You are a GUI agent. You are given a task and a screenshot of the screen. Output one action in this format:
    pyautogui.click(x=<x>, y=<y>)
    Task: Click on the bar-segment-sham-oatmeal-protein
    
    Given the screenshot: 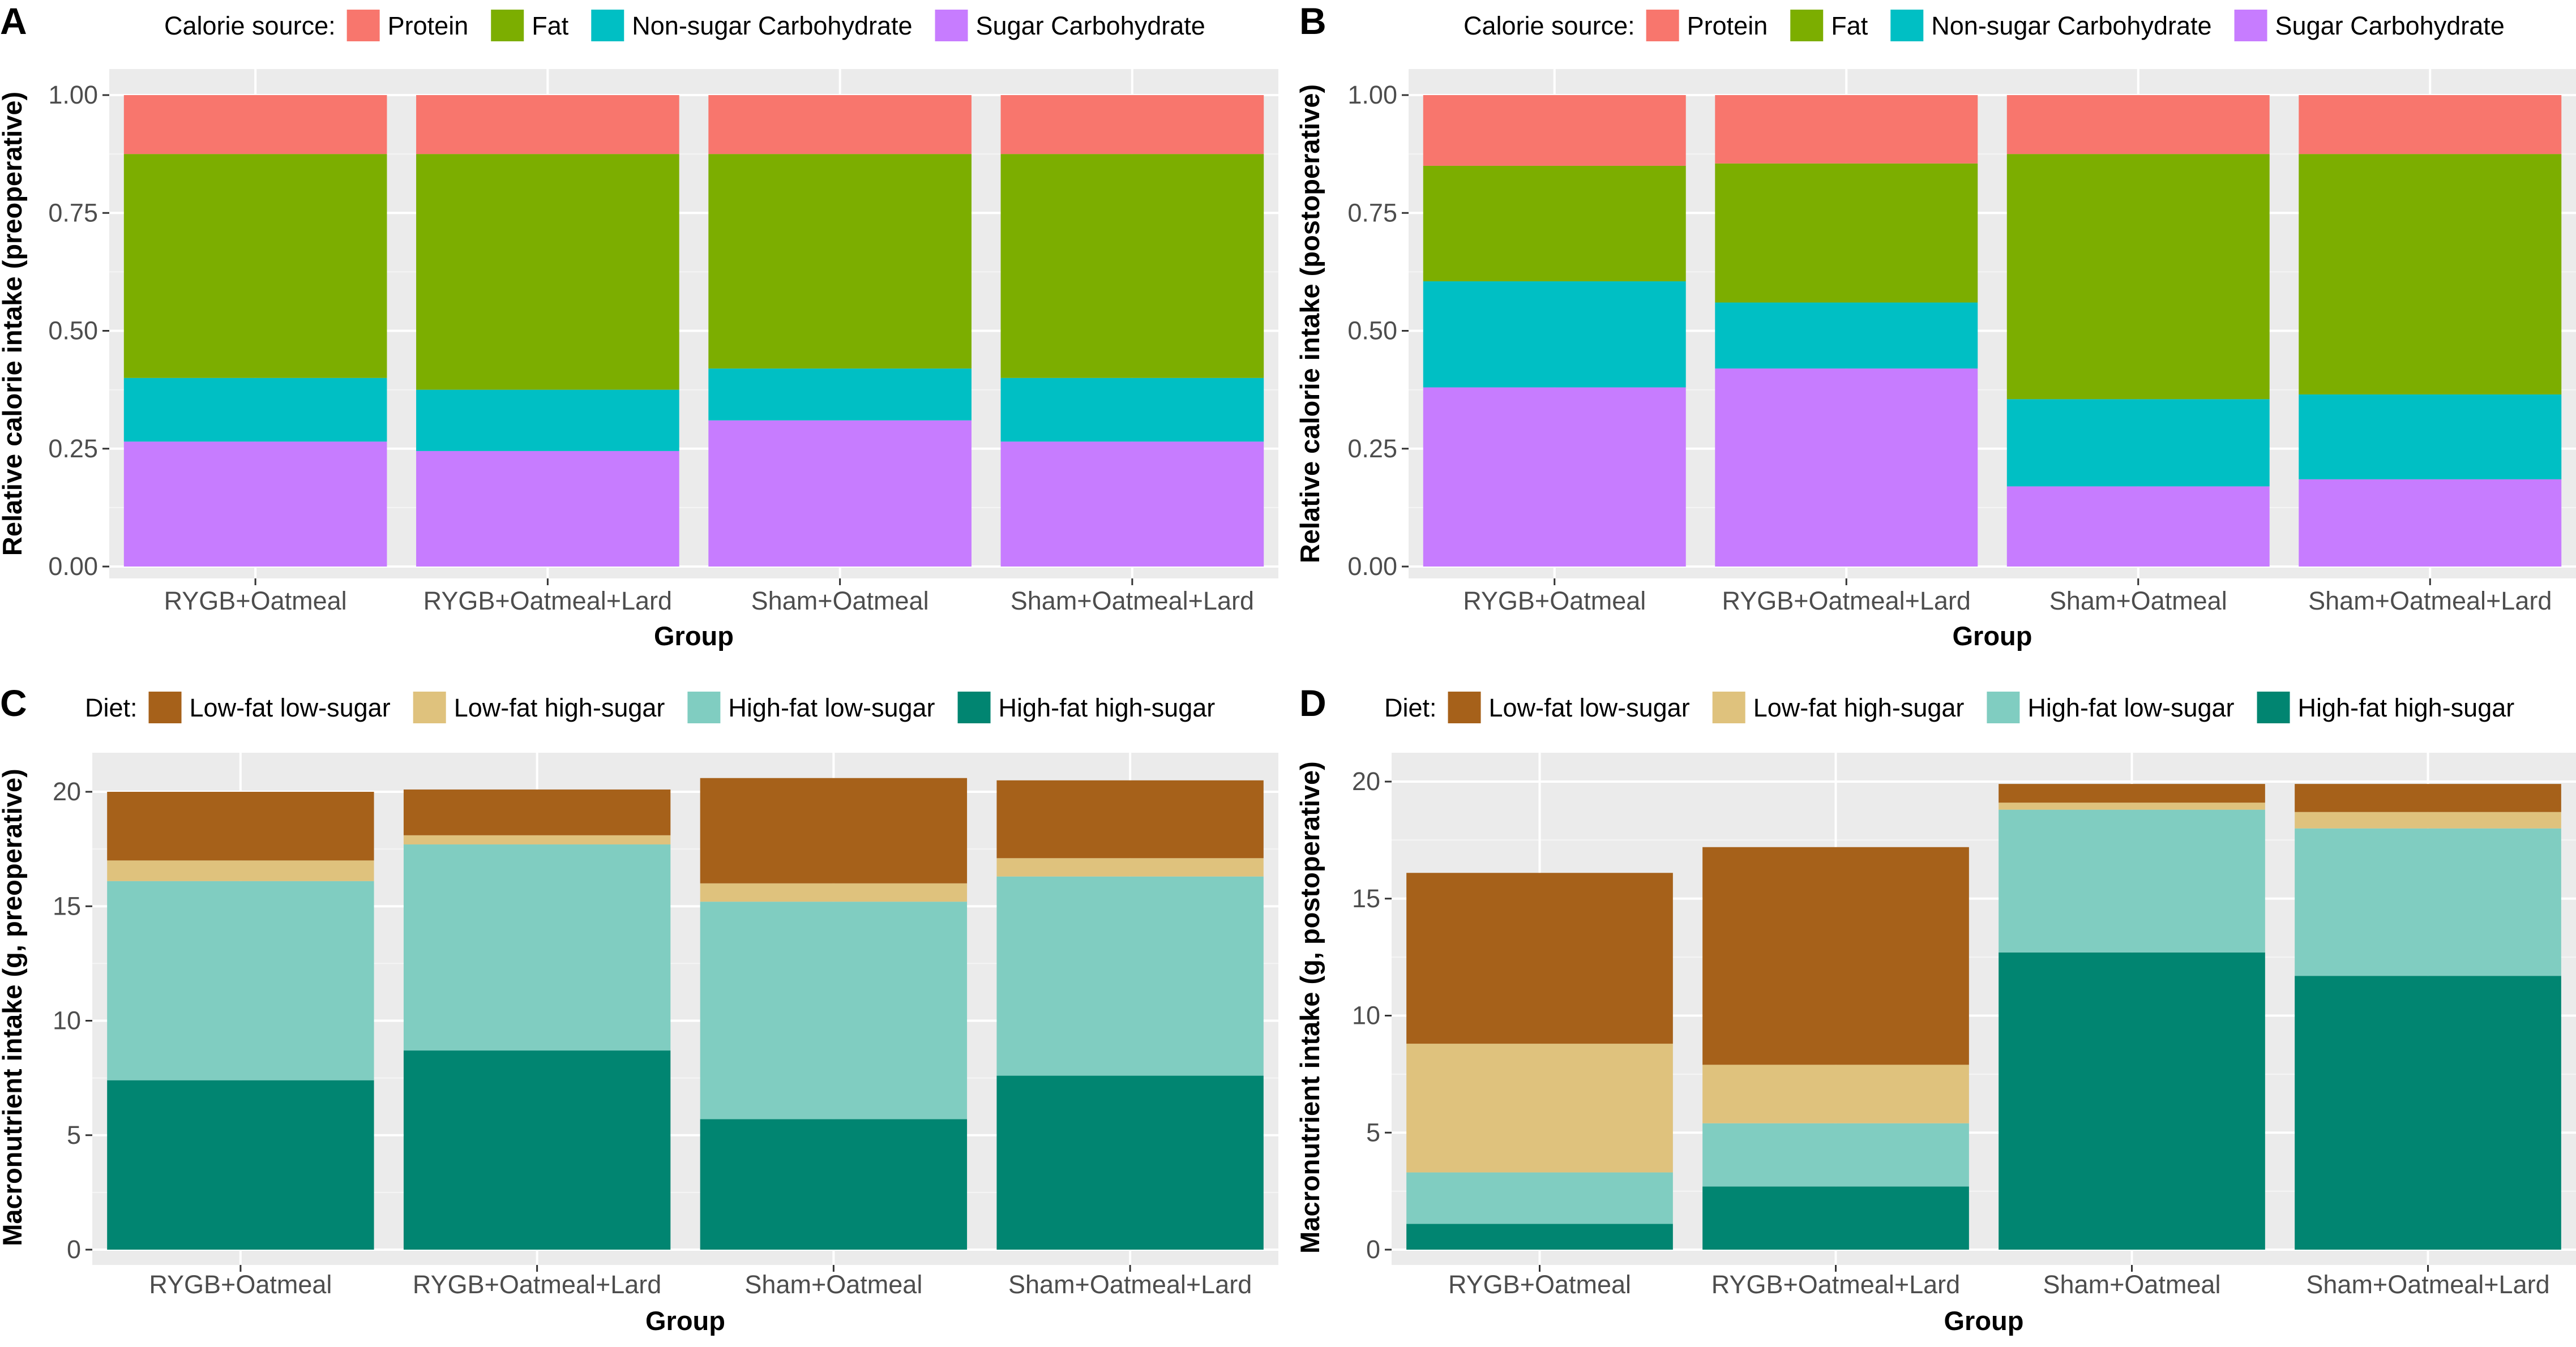 What is the action you would take?
    pyautogui.click(x=2138, y=125)
    